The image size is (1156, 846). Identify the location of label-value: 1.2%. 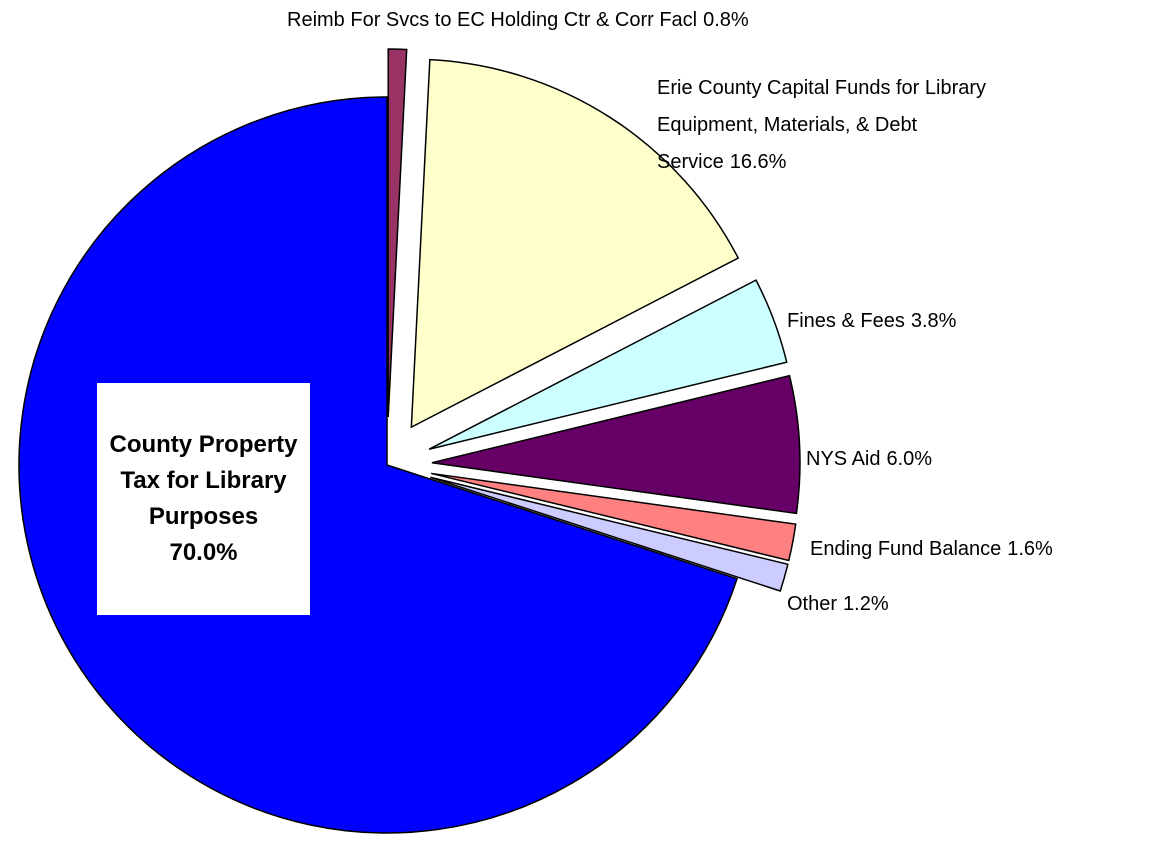
(866, 604).